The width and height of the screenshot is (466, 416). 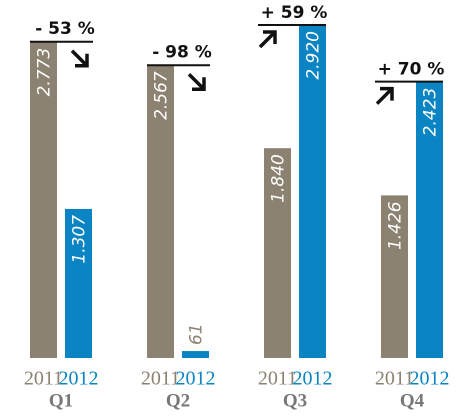 What do you see at coordinates (411, 70) in the screenshot?
I see `annotation: + 70 %` at bounding box center [411, 70].